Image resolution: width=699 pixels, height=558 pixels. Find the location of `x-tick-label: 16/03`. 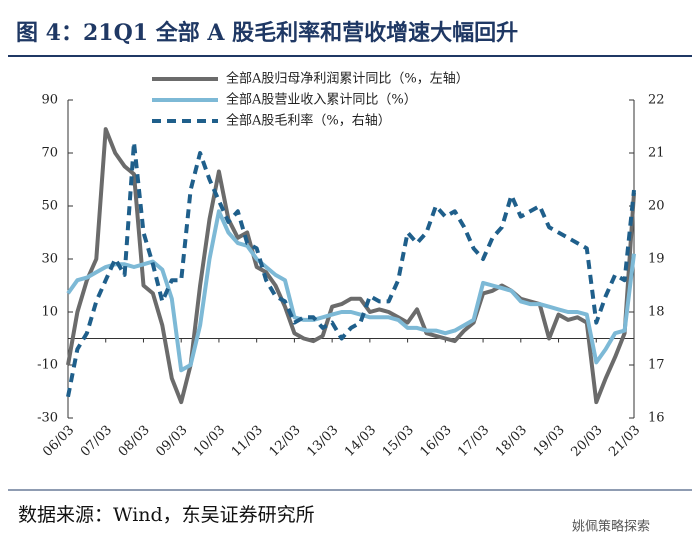

x-tick-label: 16/03 is located at coordinates (436, 441).